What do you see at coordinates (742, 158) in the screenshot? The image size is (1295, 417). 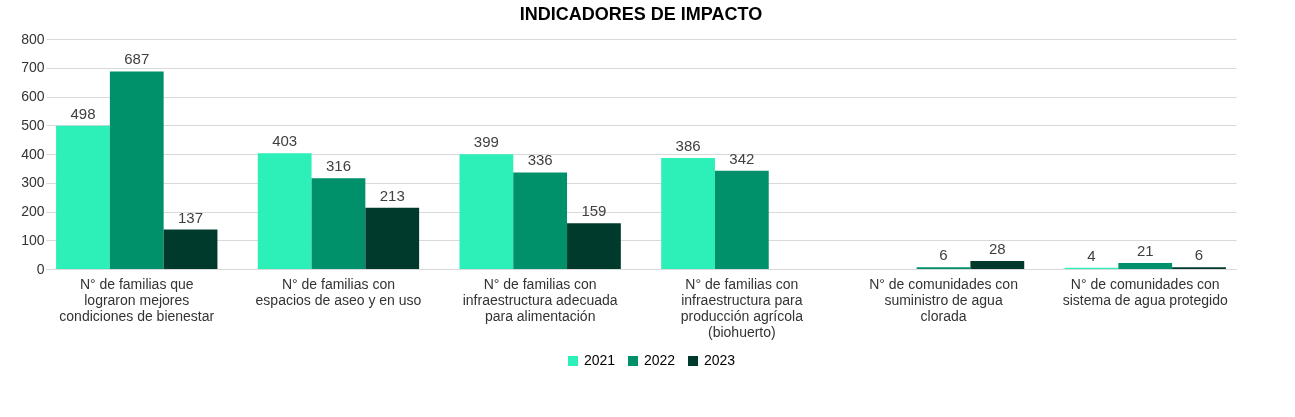 I see `data-label: 342` at bounding box center [742, 158].